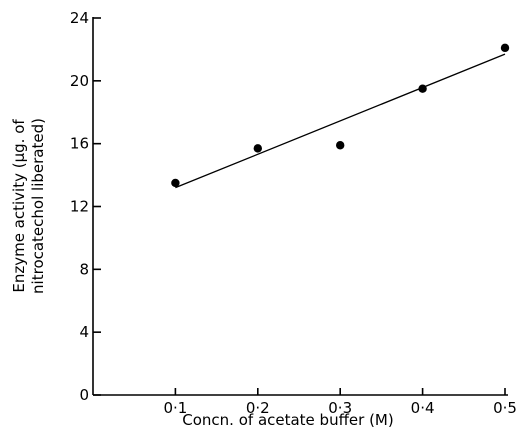 The width and height of the screenshot is (525, 432). I want to click on y-tick-label: 20, so click(79, 81).